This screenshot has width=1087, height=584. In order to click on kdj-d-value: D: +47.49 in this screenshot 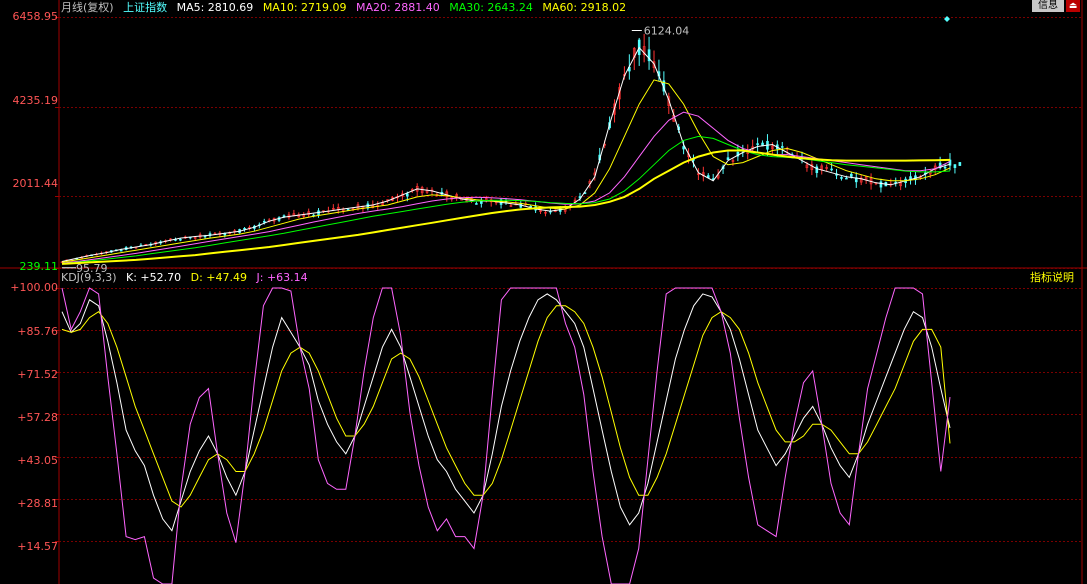, I will do `click(219, 277)`.